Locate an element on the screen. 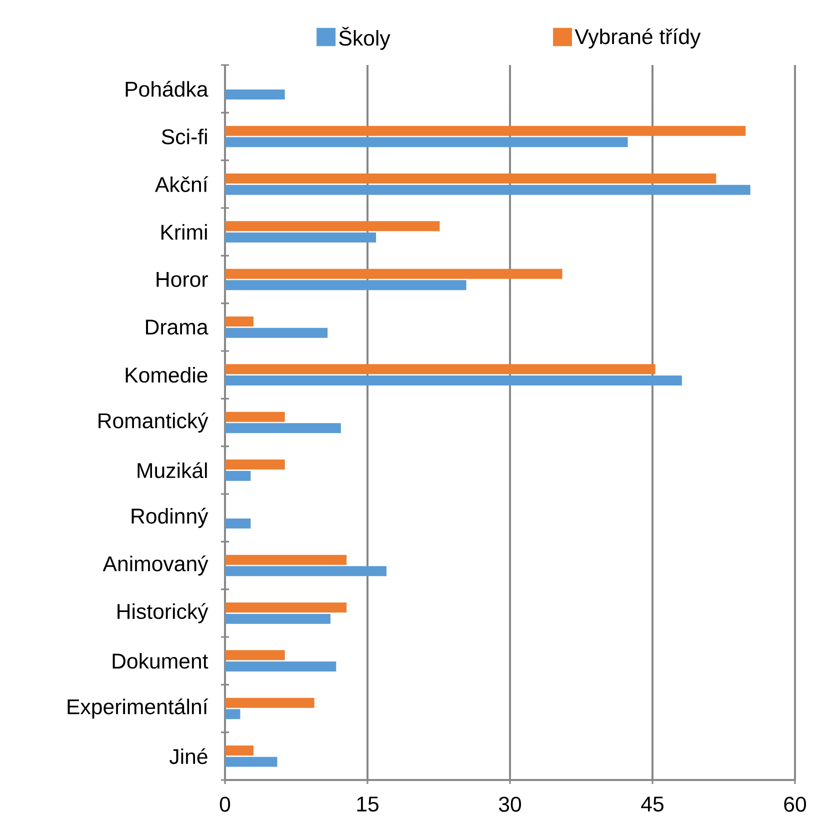  legend-label: Vybrané třídy is located at coordinates (637, 38).